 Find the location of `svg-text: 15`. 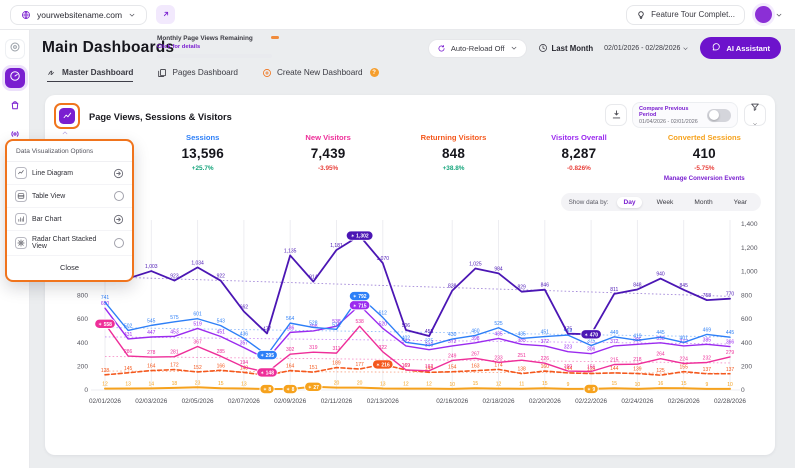

svg-text: 15 is located at coordinates (684, 384).